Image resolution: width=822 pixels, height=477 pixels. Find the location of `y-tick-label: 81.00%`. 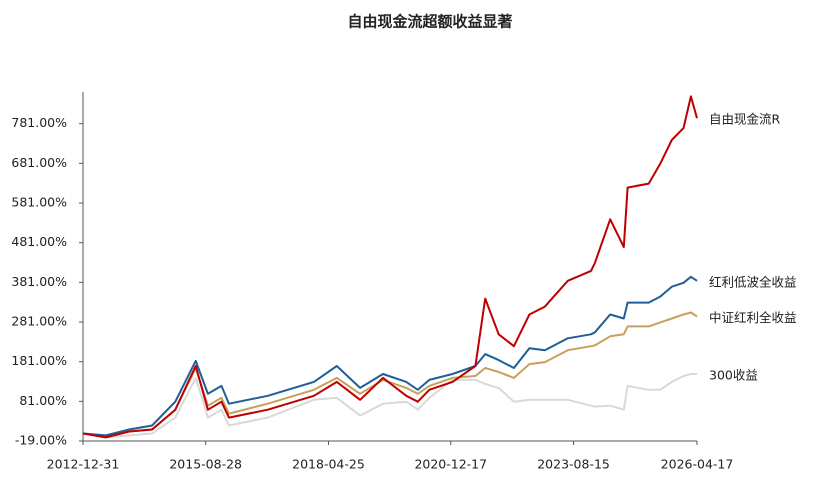

y-tick-label: 81.00% is located at coordinates (43, 400).